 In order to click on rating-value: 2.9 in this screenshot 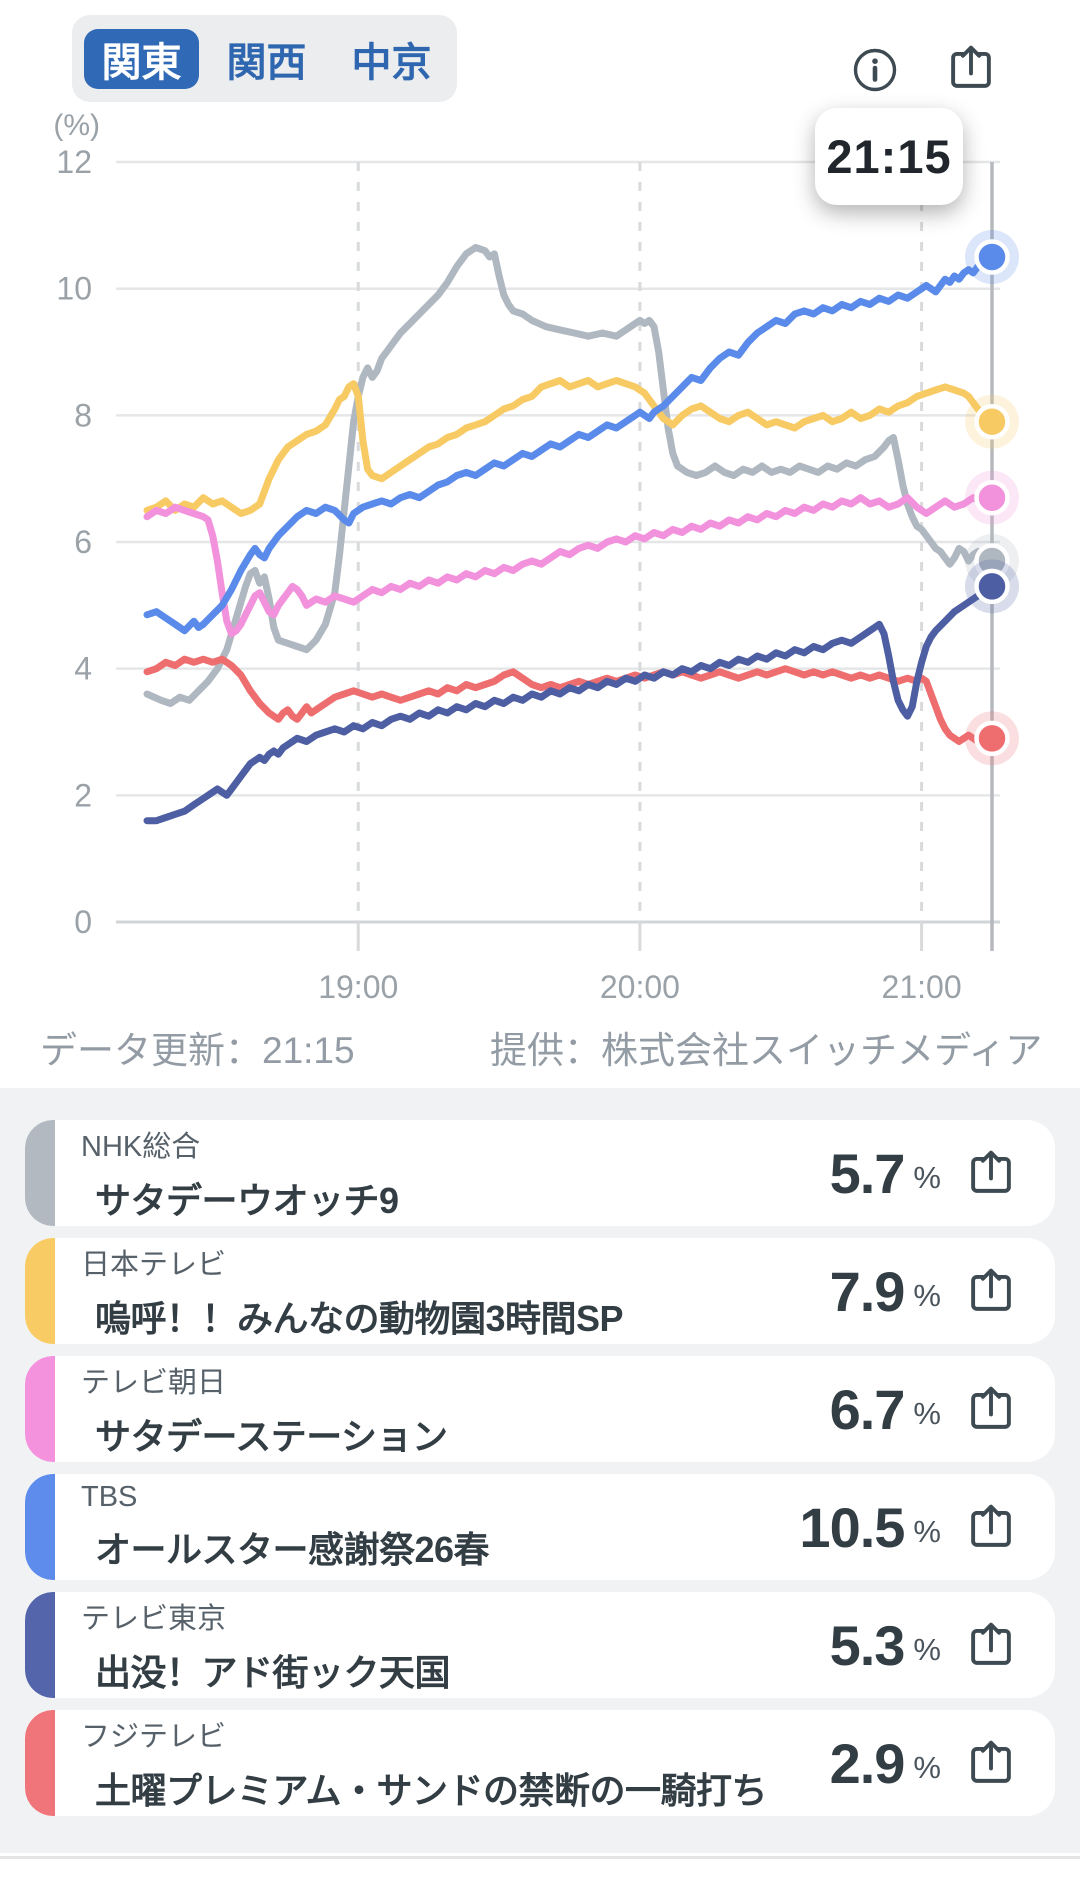, I will do `click(867, 1763)`.